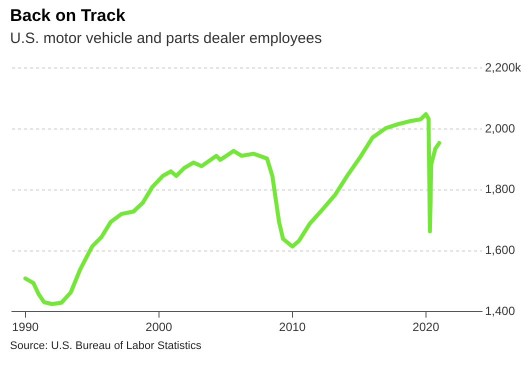 This screenshot has width=532, height=372. I want to click on x-tick-label: 2010, so click(292, 327).